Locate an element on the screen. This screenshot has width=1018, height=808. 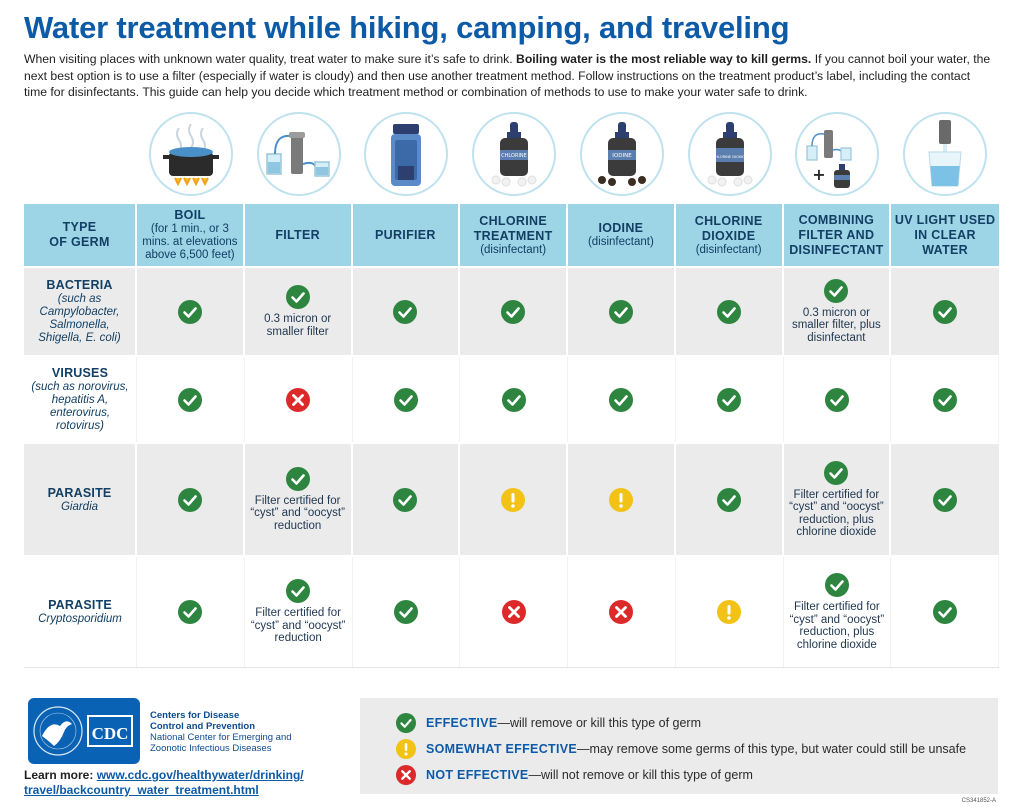
cdc-logo: CDC is located at coordinates (84, 731).